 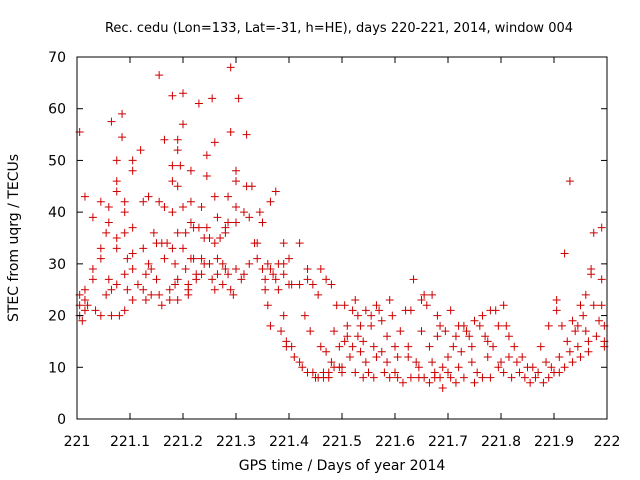 I want to click on y-tick-label: 70, so click(x=57, y=58).